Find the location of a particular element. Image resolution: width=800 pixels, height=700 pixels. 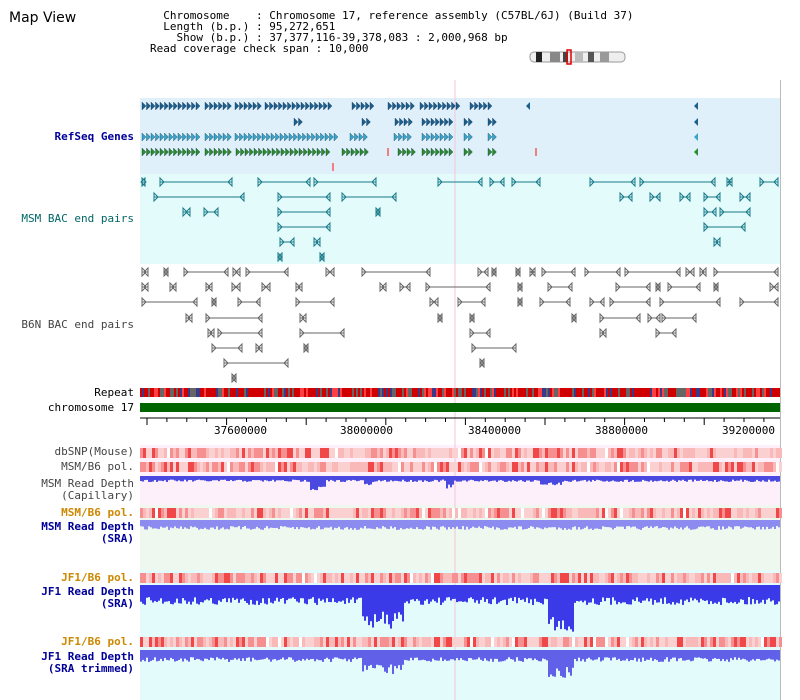

msm-pol-label-2: MSM/B6 pol. is located at coordinates (97, 512).